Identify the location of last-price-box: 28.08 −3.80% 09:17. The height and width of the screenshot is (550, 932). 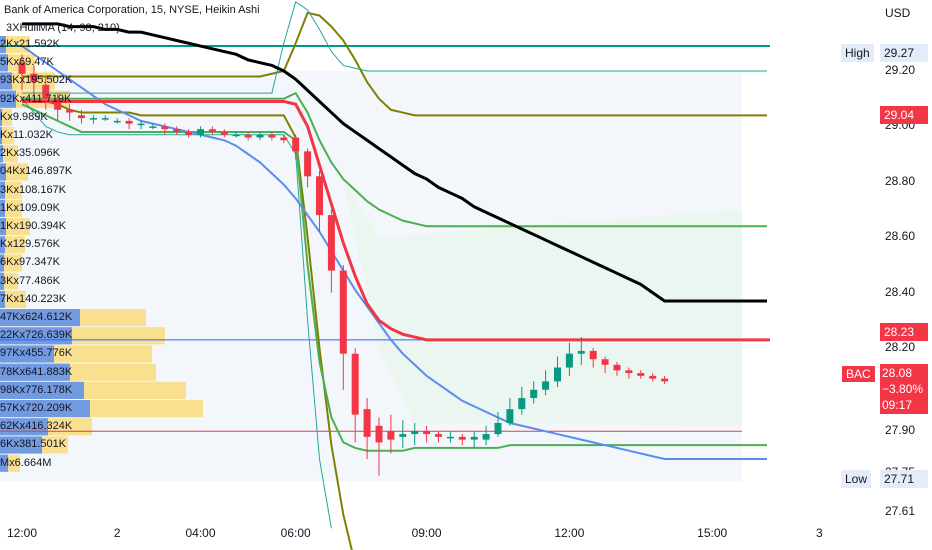
(904, 389).